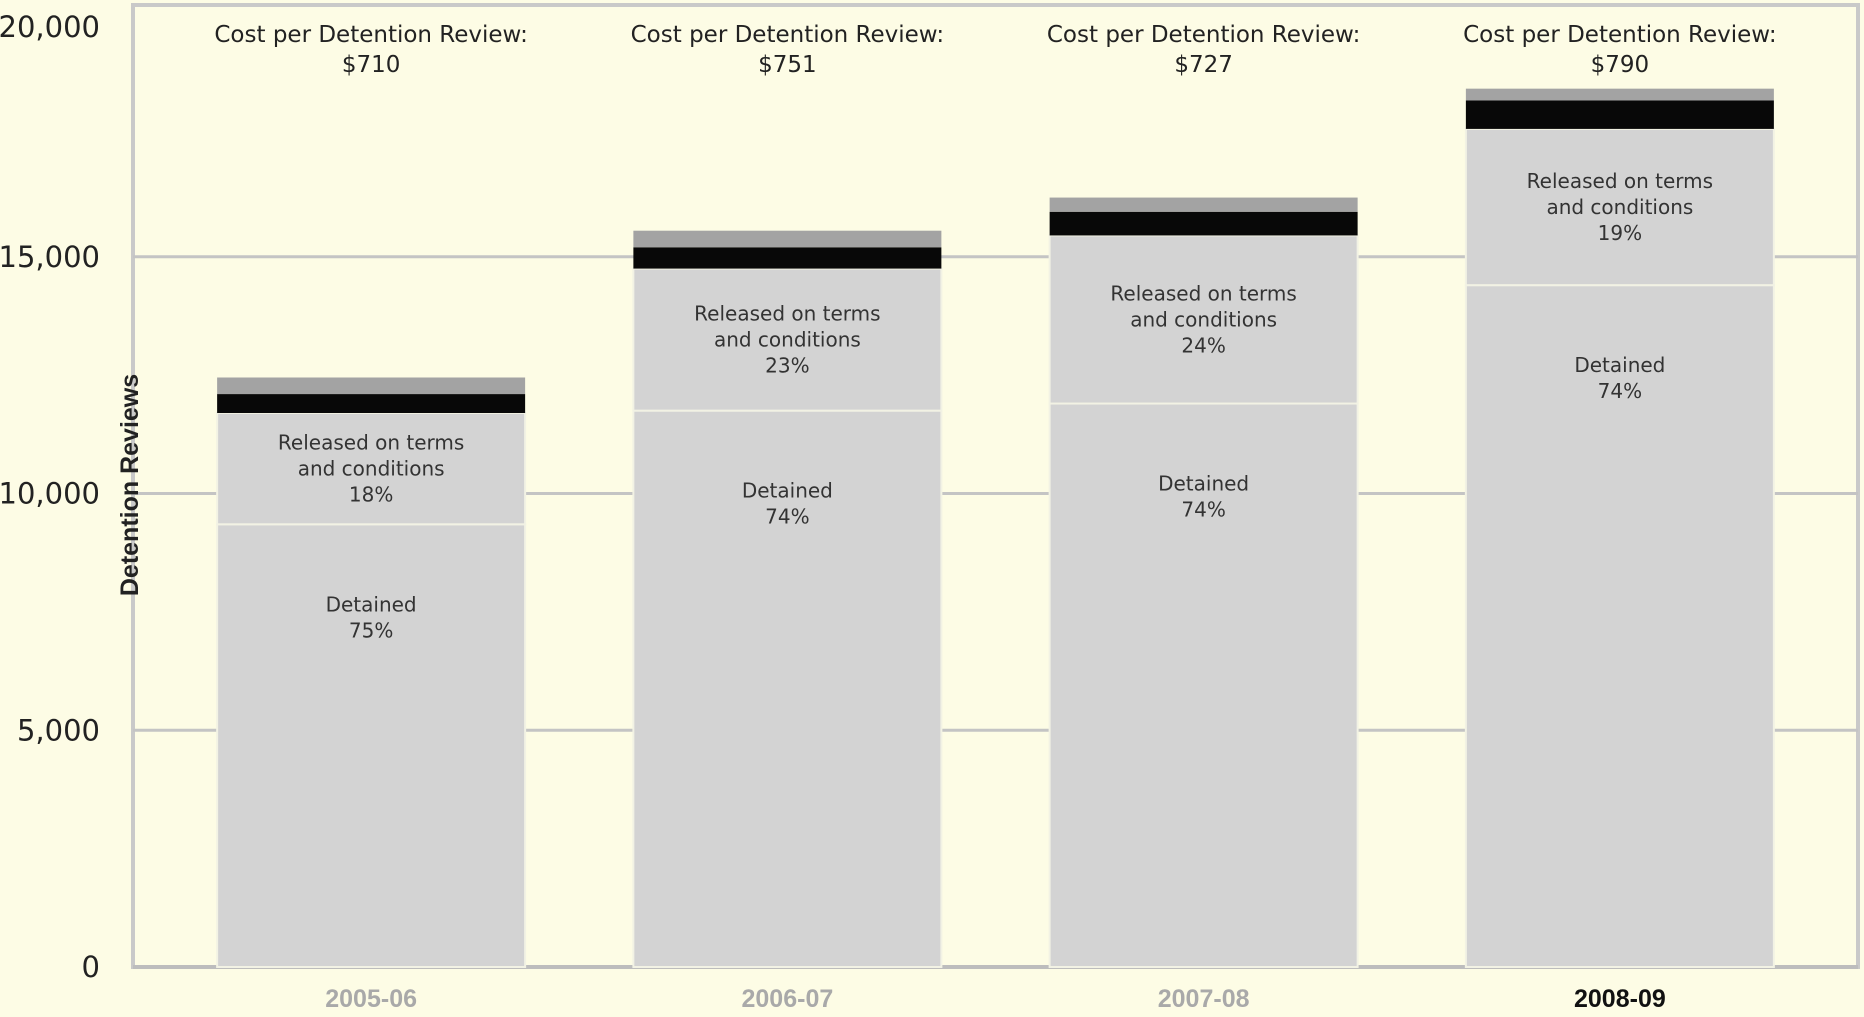 The image size is (1864, 1017). Describe the element at coordinates (50, 27) in the screenshot. I see `y-tick-label: 20,000` at that location.